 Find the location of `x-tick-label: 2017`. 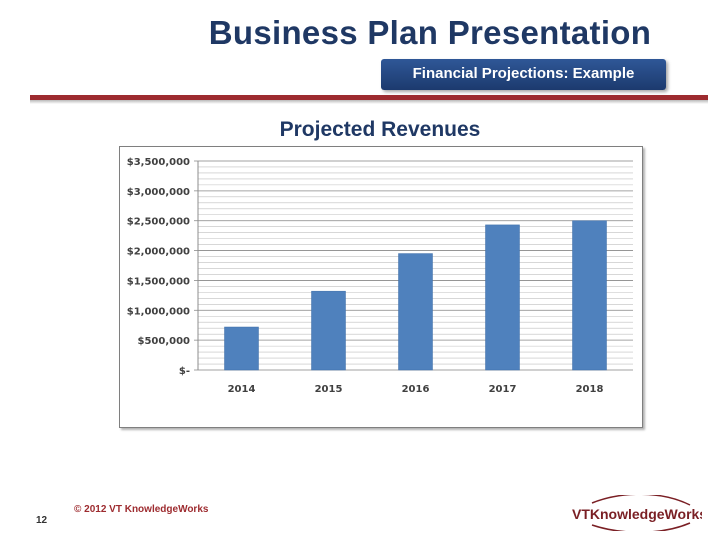

x-tick-label: 2017 is located at coordinates (503, 389).